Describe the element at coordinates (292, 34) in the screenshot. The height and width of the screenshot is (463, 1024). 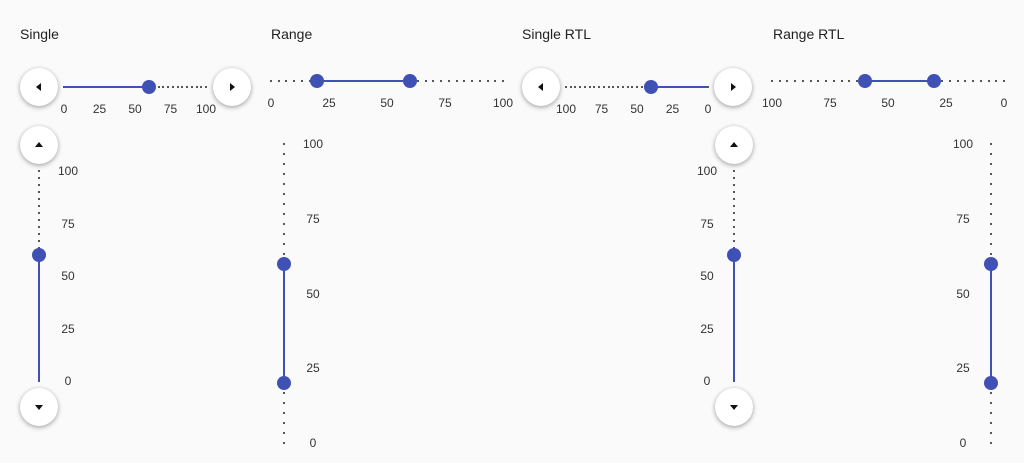
I see `title-range: Range` at that location.